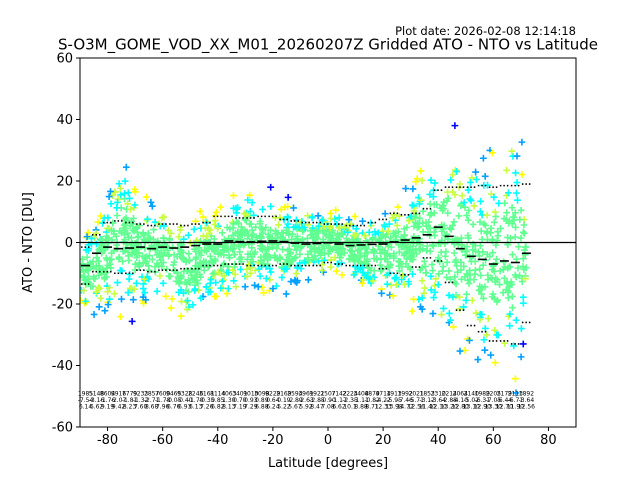 The image size is (640, 480). I want to click on bin-stat-sigmas: 8.13, so click(229, 407).